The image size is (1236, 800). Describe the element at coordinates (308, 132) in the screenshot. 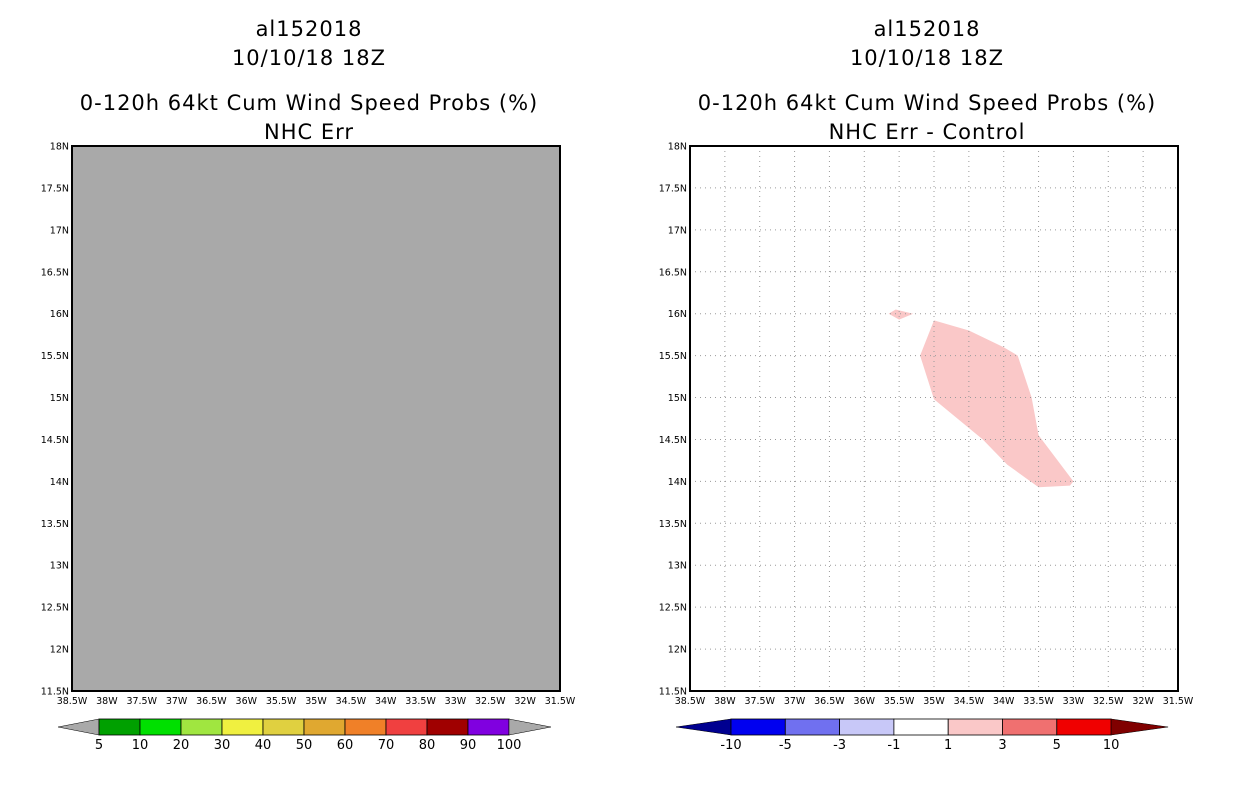

I see `subtitle: NHC Err` at that location.